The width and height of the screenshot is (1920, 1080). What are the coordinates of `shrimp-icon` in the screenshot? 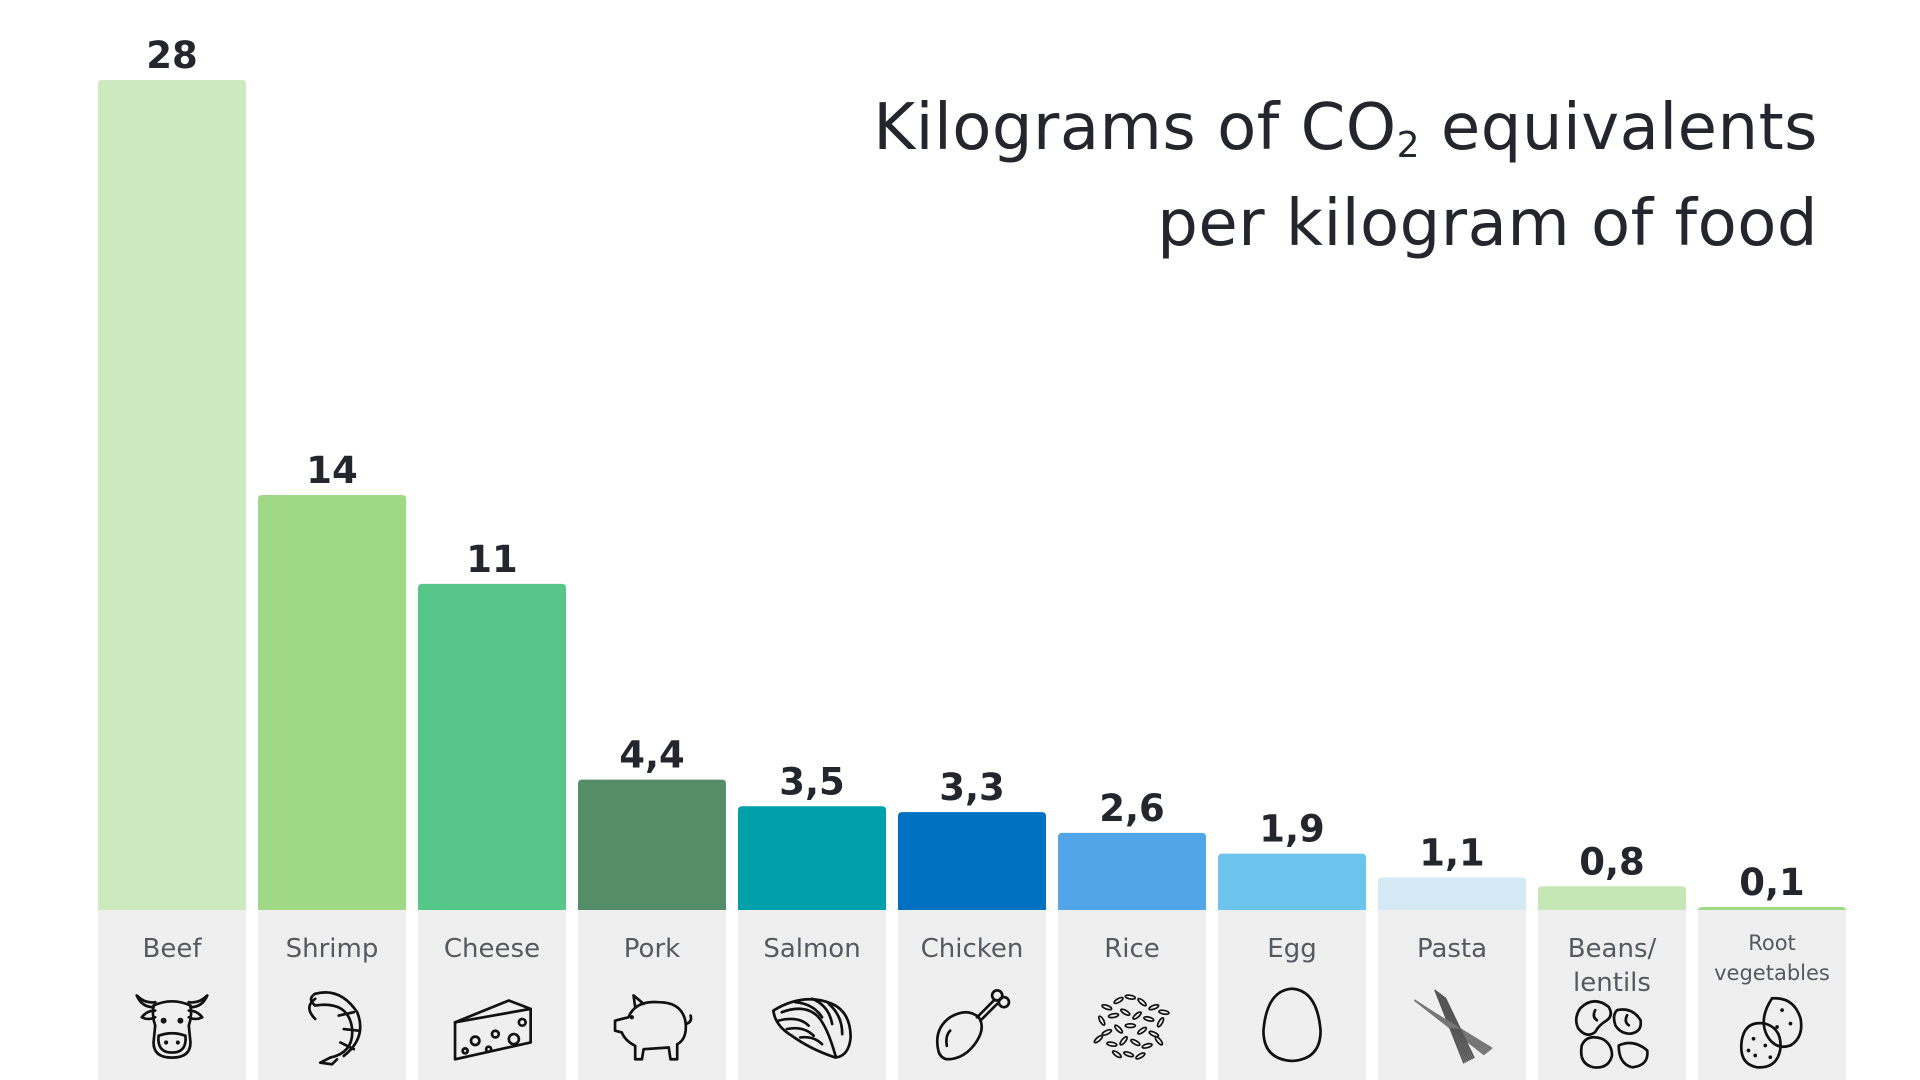 It's located at (334, 1028).